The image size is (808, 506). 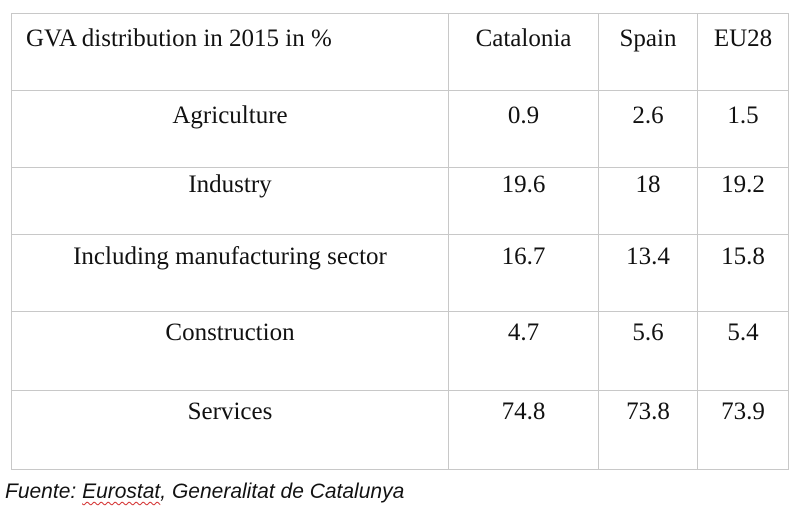 I want to click on row-label: Including manufacturing sector, so click(x=230, y=273).